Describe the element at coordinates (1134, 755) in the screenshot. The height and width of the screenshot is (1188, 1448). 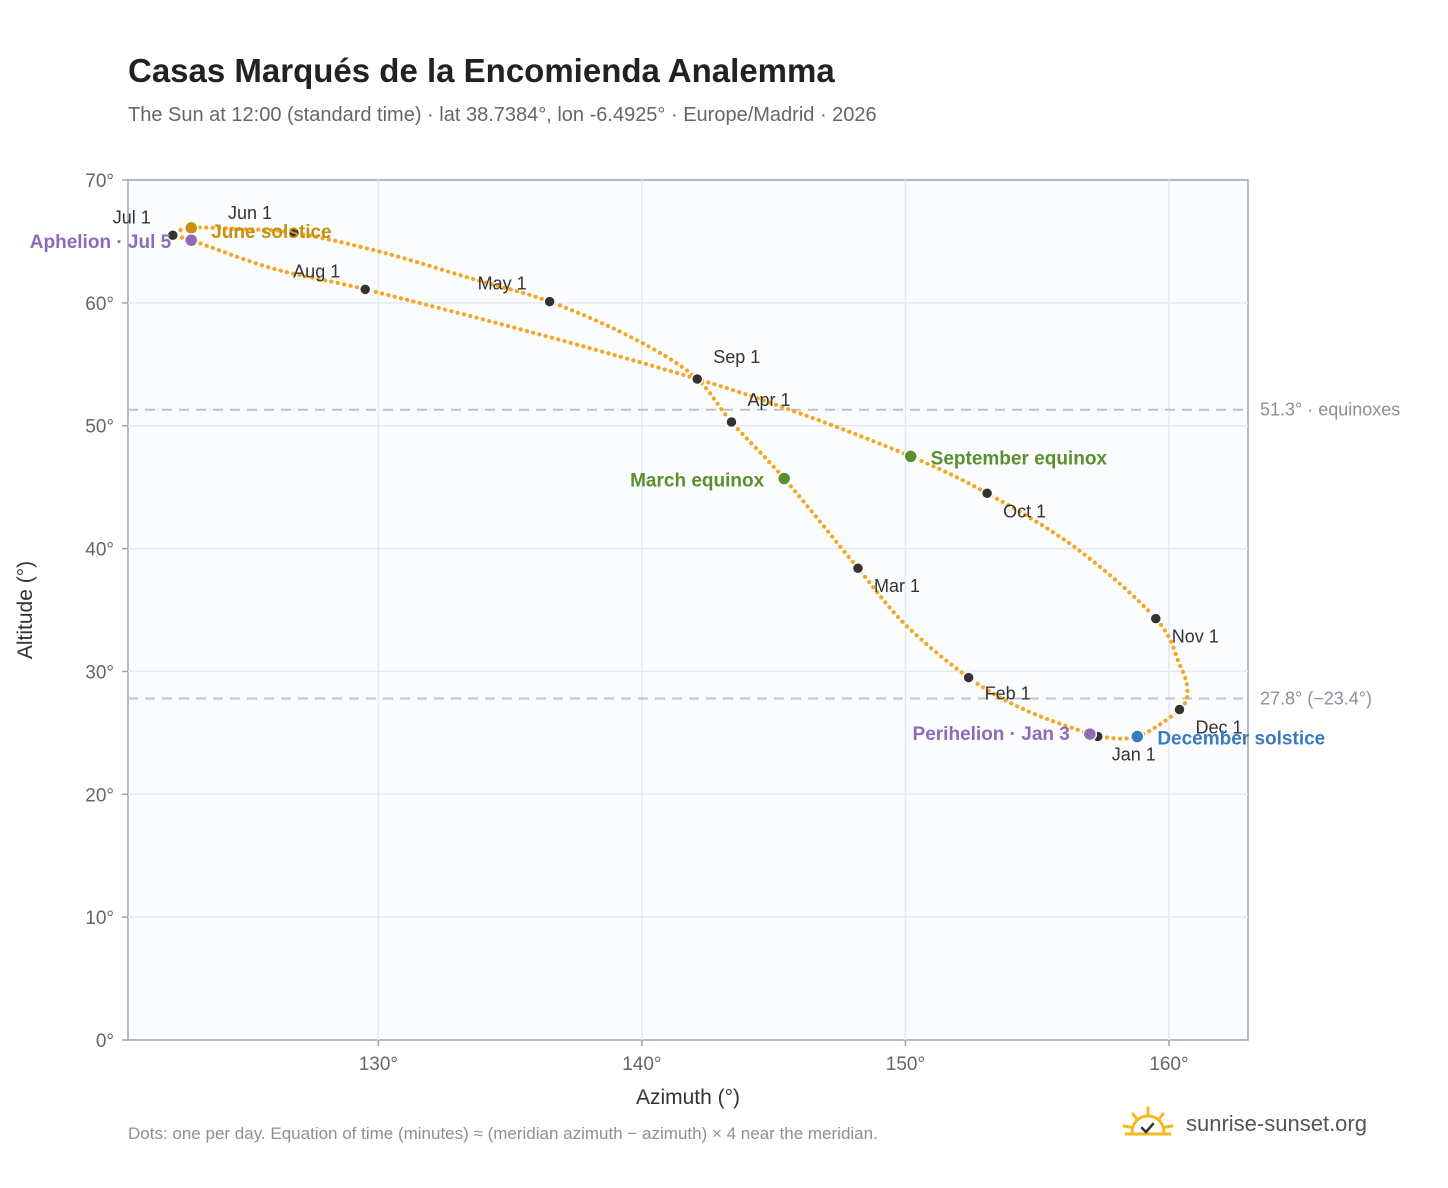
I see `month-marker-label: Jan 1` at that location.